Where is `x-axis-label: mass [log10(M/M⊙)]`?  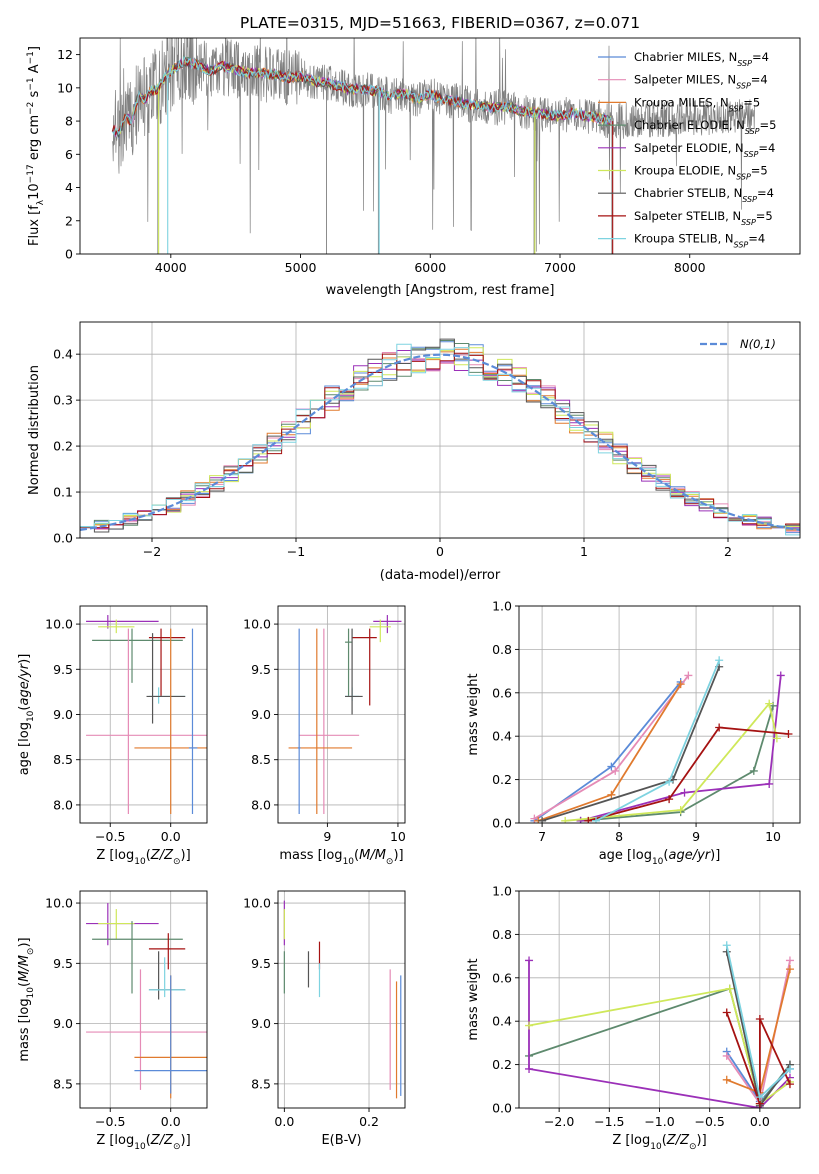
x-axis-label: mass [log10(M/M⊙)] is located at coordinates (341, 857).